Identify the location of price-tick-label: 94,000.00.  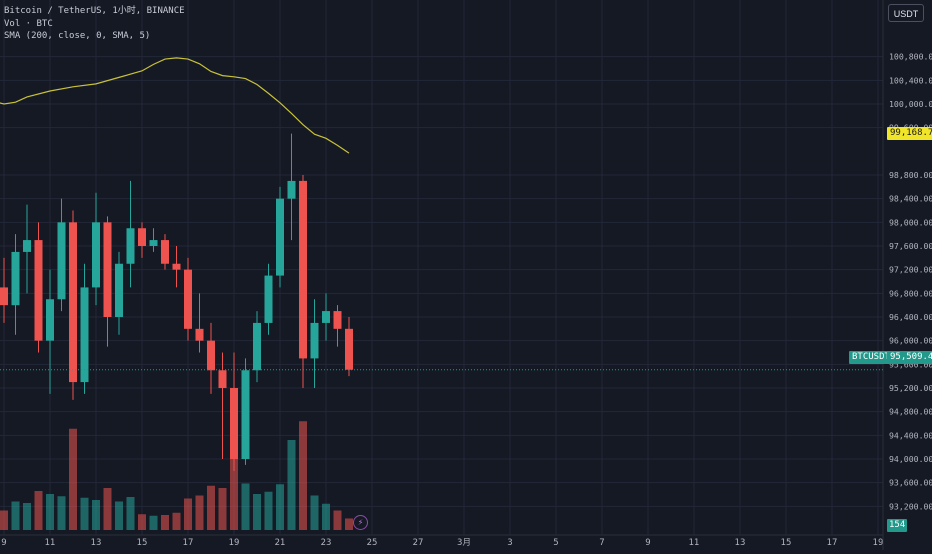
(910, 459).